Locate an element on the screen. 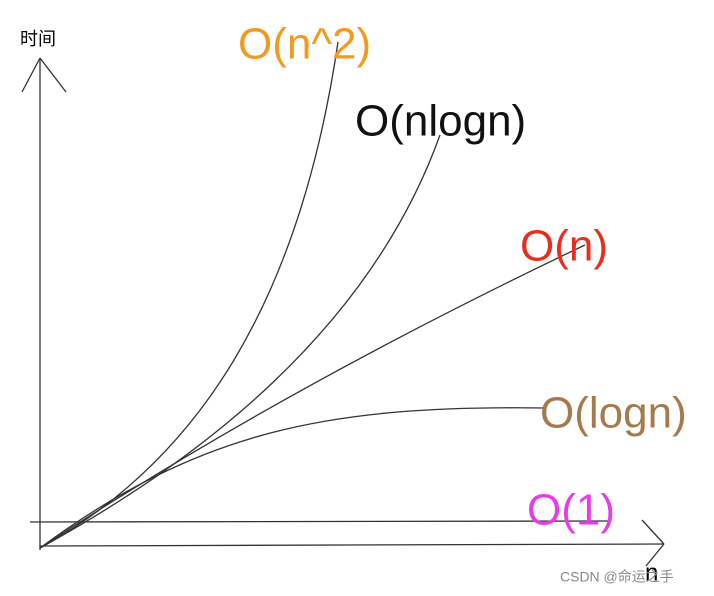  curve-o1 is located at coordinates (320, 521).